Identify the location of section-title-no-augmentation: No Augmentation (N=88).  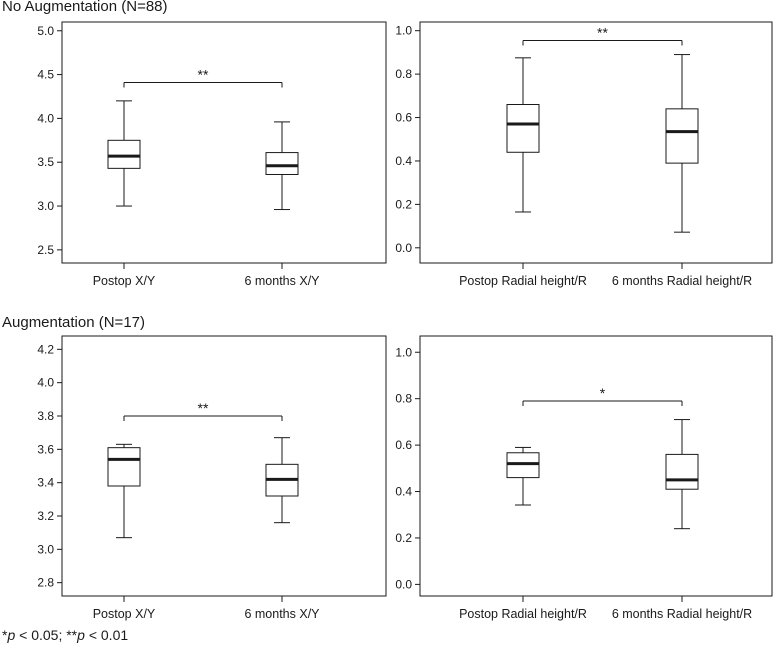
(85, 7).